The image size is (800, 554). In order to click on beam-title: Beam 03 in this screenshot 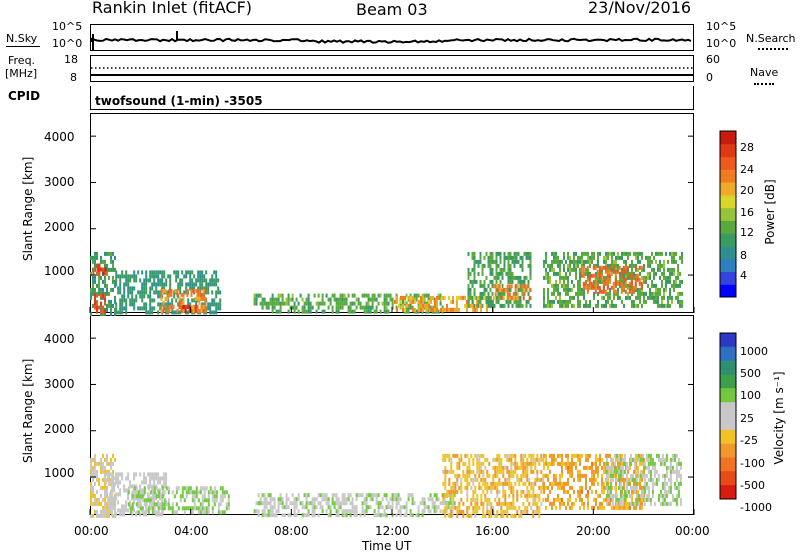, I will do `click(392, 9)`.